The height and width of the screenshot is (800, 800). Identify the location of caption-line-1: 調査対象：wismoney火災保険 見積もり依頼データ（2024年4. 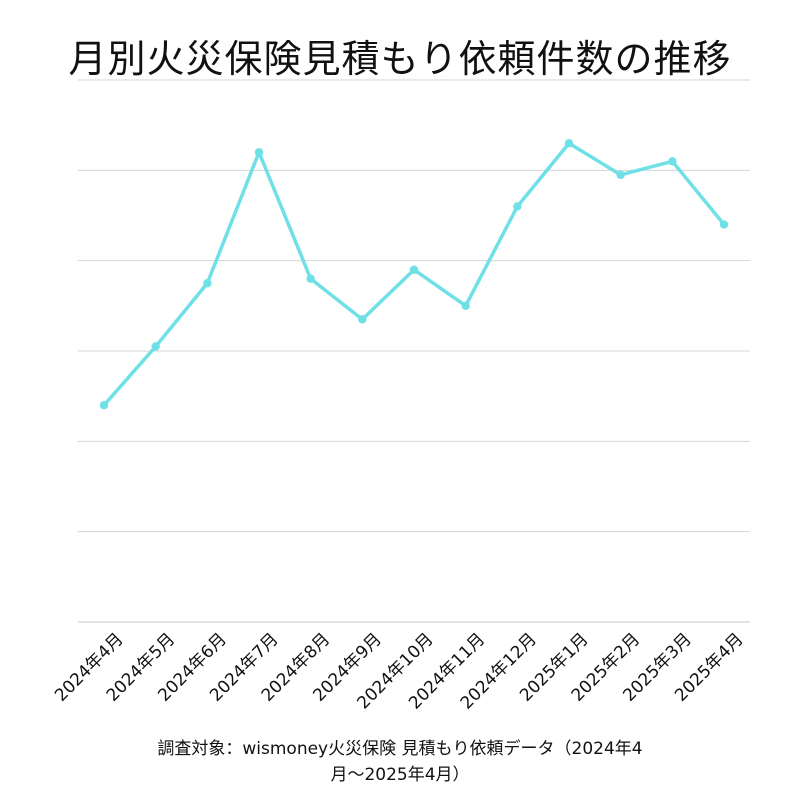
(400, 749).